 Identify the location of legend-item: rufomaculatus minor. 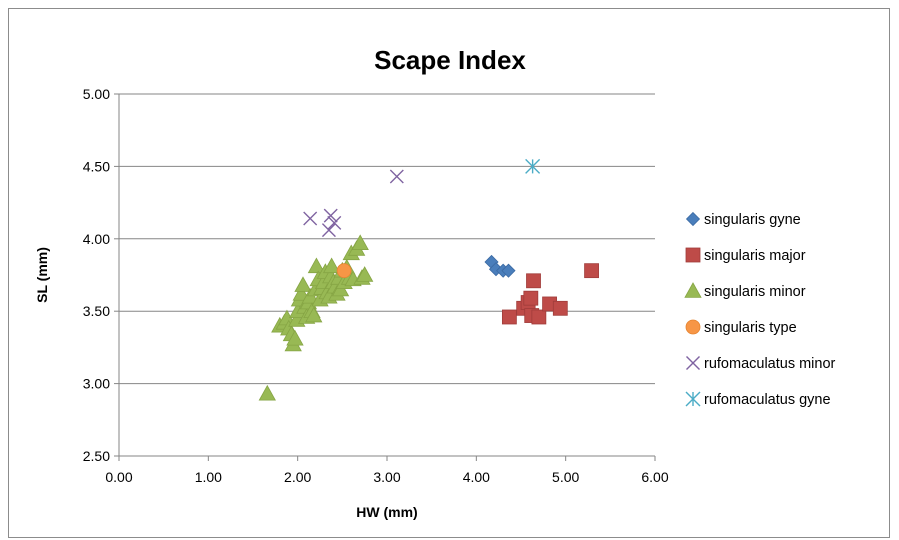
(761, 364).